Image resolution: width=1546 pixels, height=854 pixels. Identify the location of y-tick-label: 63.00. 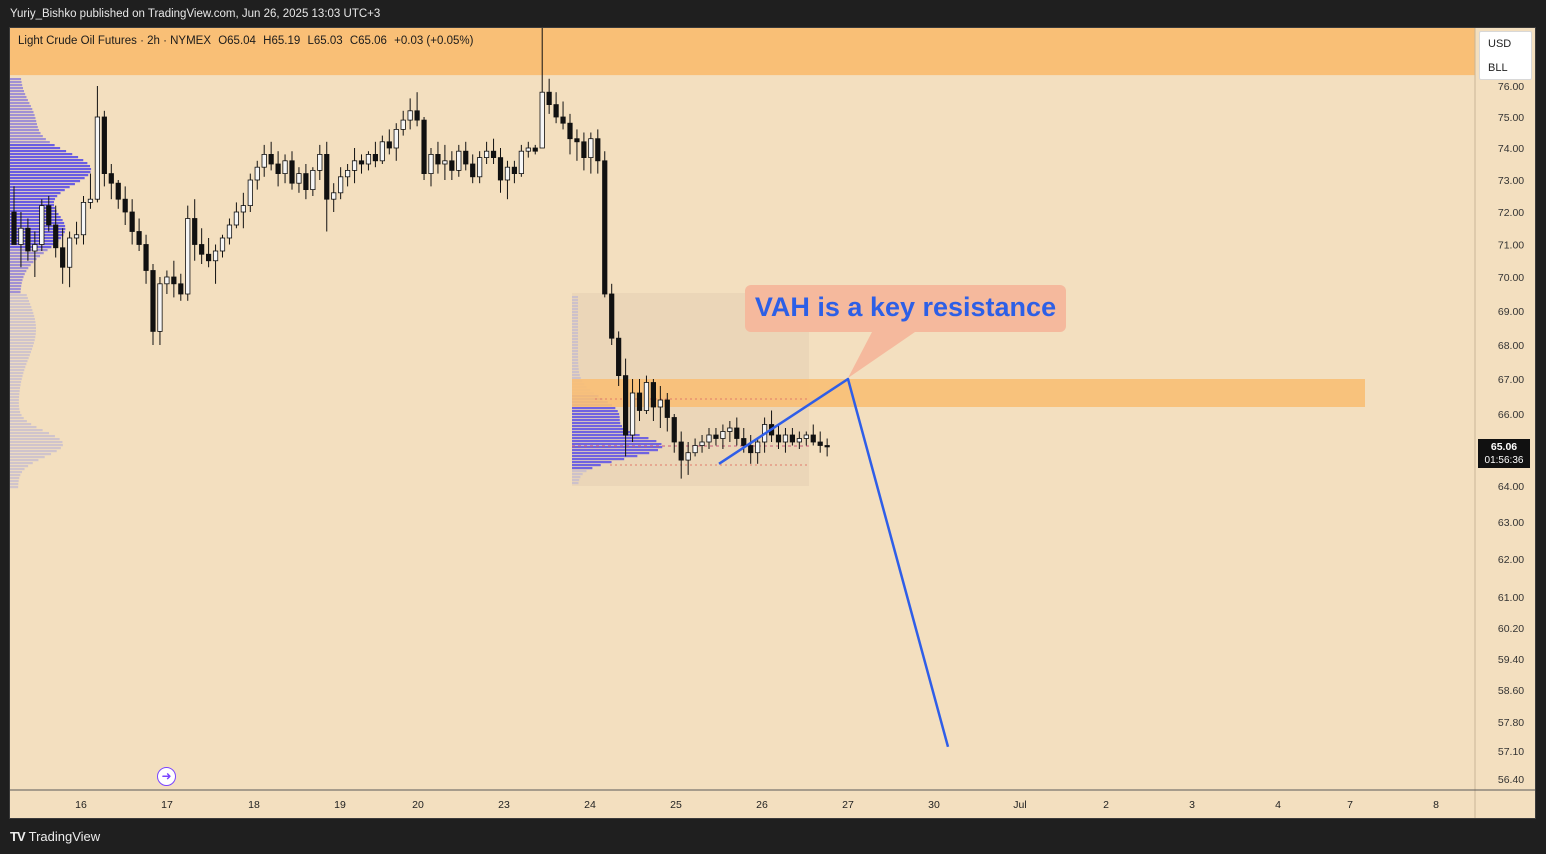
(1511, 523).